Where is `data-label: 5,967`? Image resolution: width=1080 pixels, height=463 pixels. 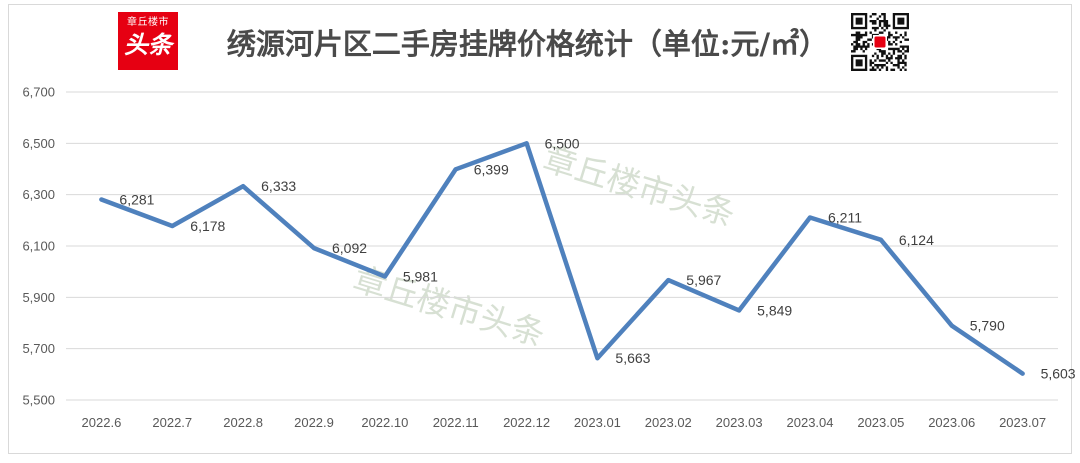
data-label: 5,967 is located at coordinates (703, 280).